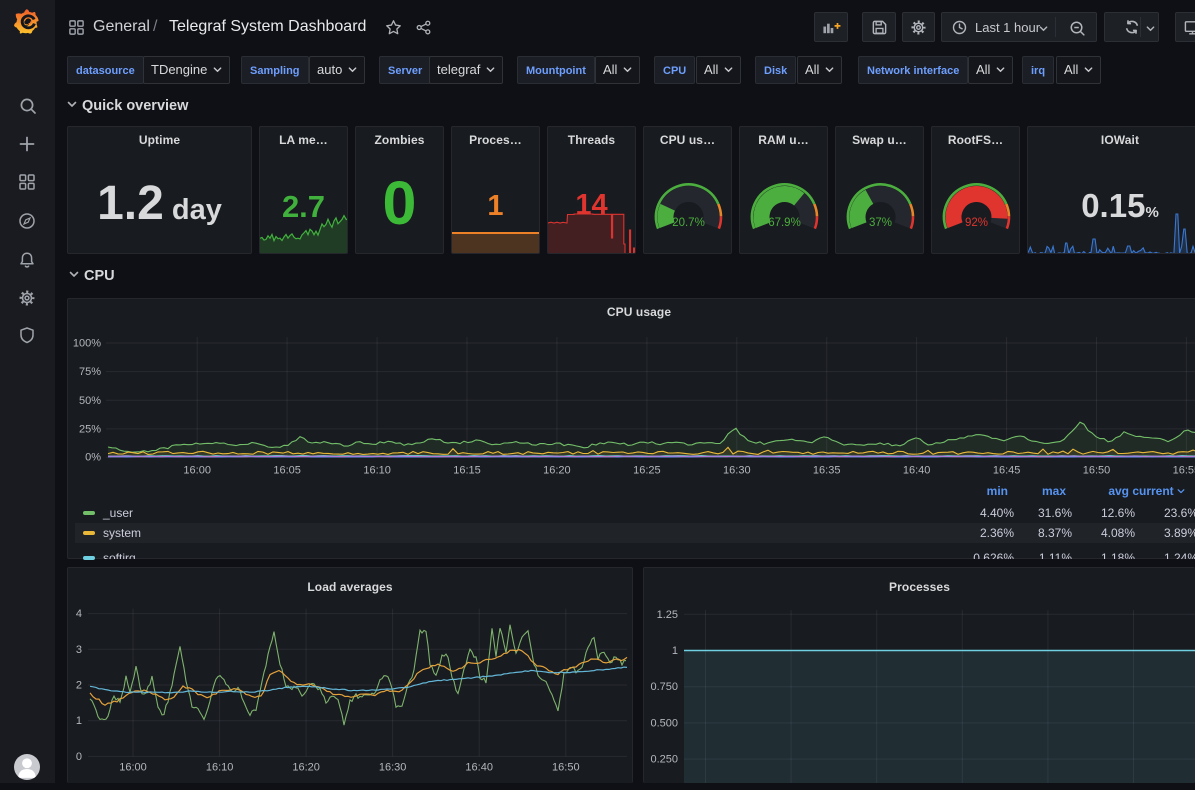 This screenshot has width=1195, height=790. Describe the element at coordinates (647, 471) in the screenshot. I see `svg-text: 16:25` at that location.